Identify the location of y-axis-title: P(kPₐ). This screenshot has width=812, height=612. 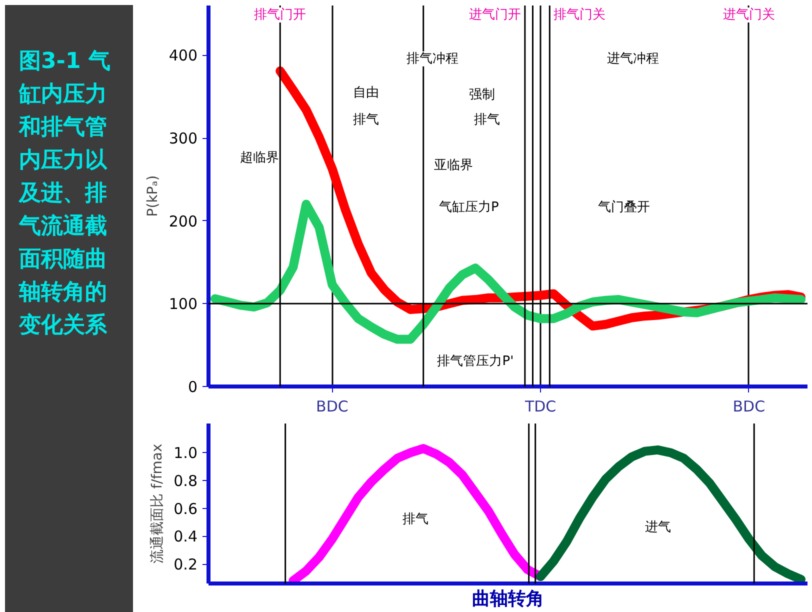
(152, 196).